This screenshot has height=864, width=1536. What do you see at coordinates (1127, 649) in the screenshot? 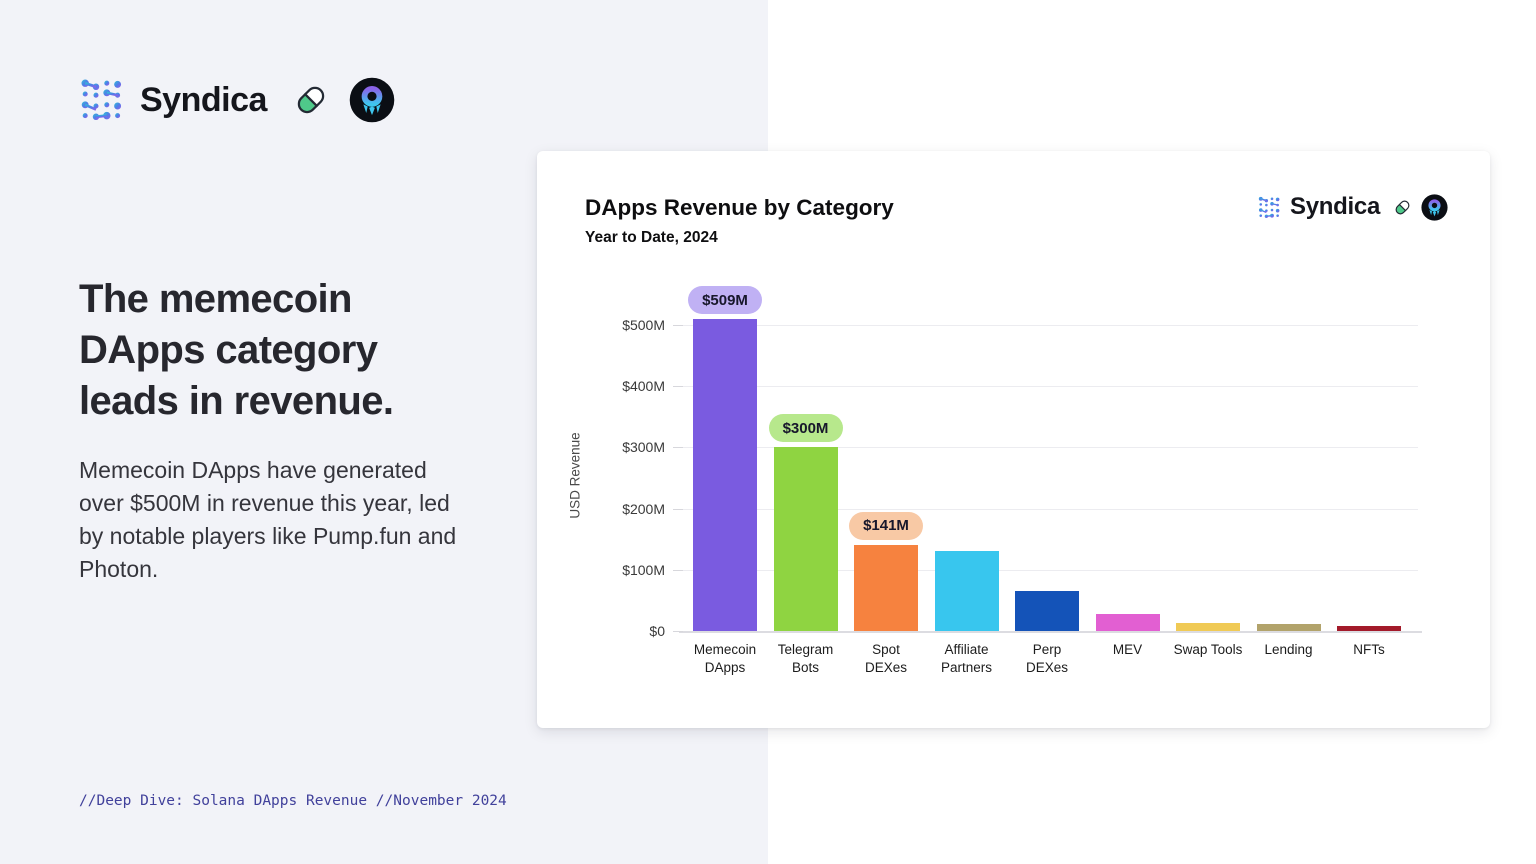
I see `x-category-label: MEV` at bounding box center [1127, 649].